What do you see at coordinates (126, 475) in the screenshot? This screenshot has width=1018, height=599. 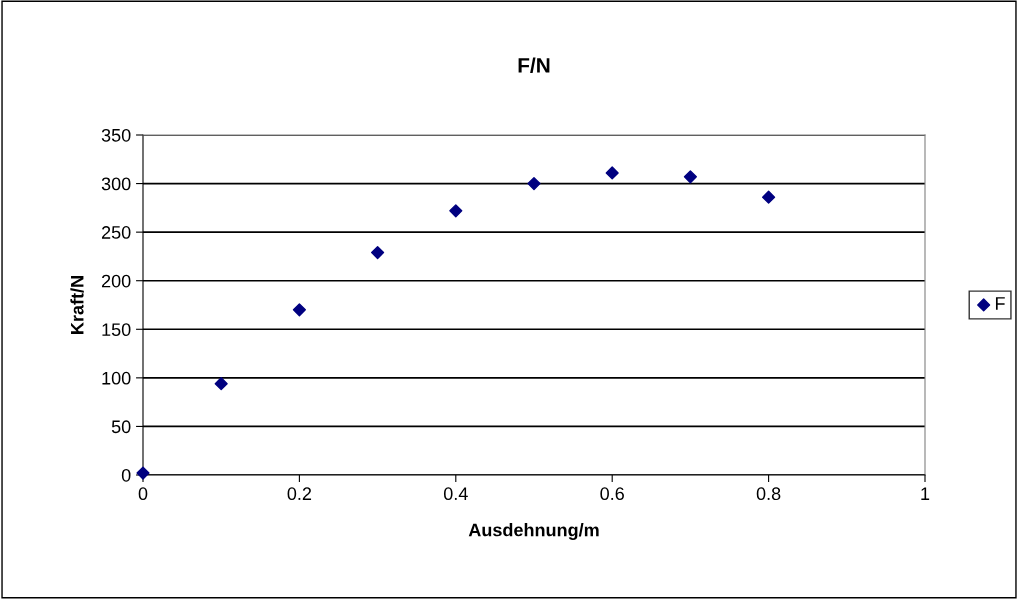 I see `y-tick-label: 0` at bounding box center [126, 475].